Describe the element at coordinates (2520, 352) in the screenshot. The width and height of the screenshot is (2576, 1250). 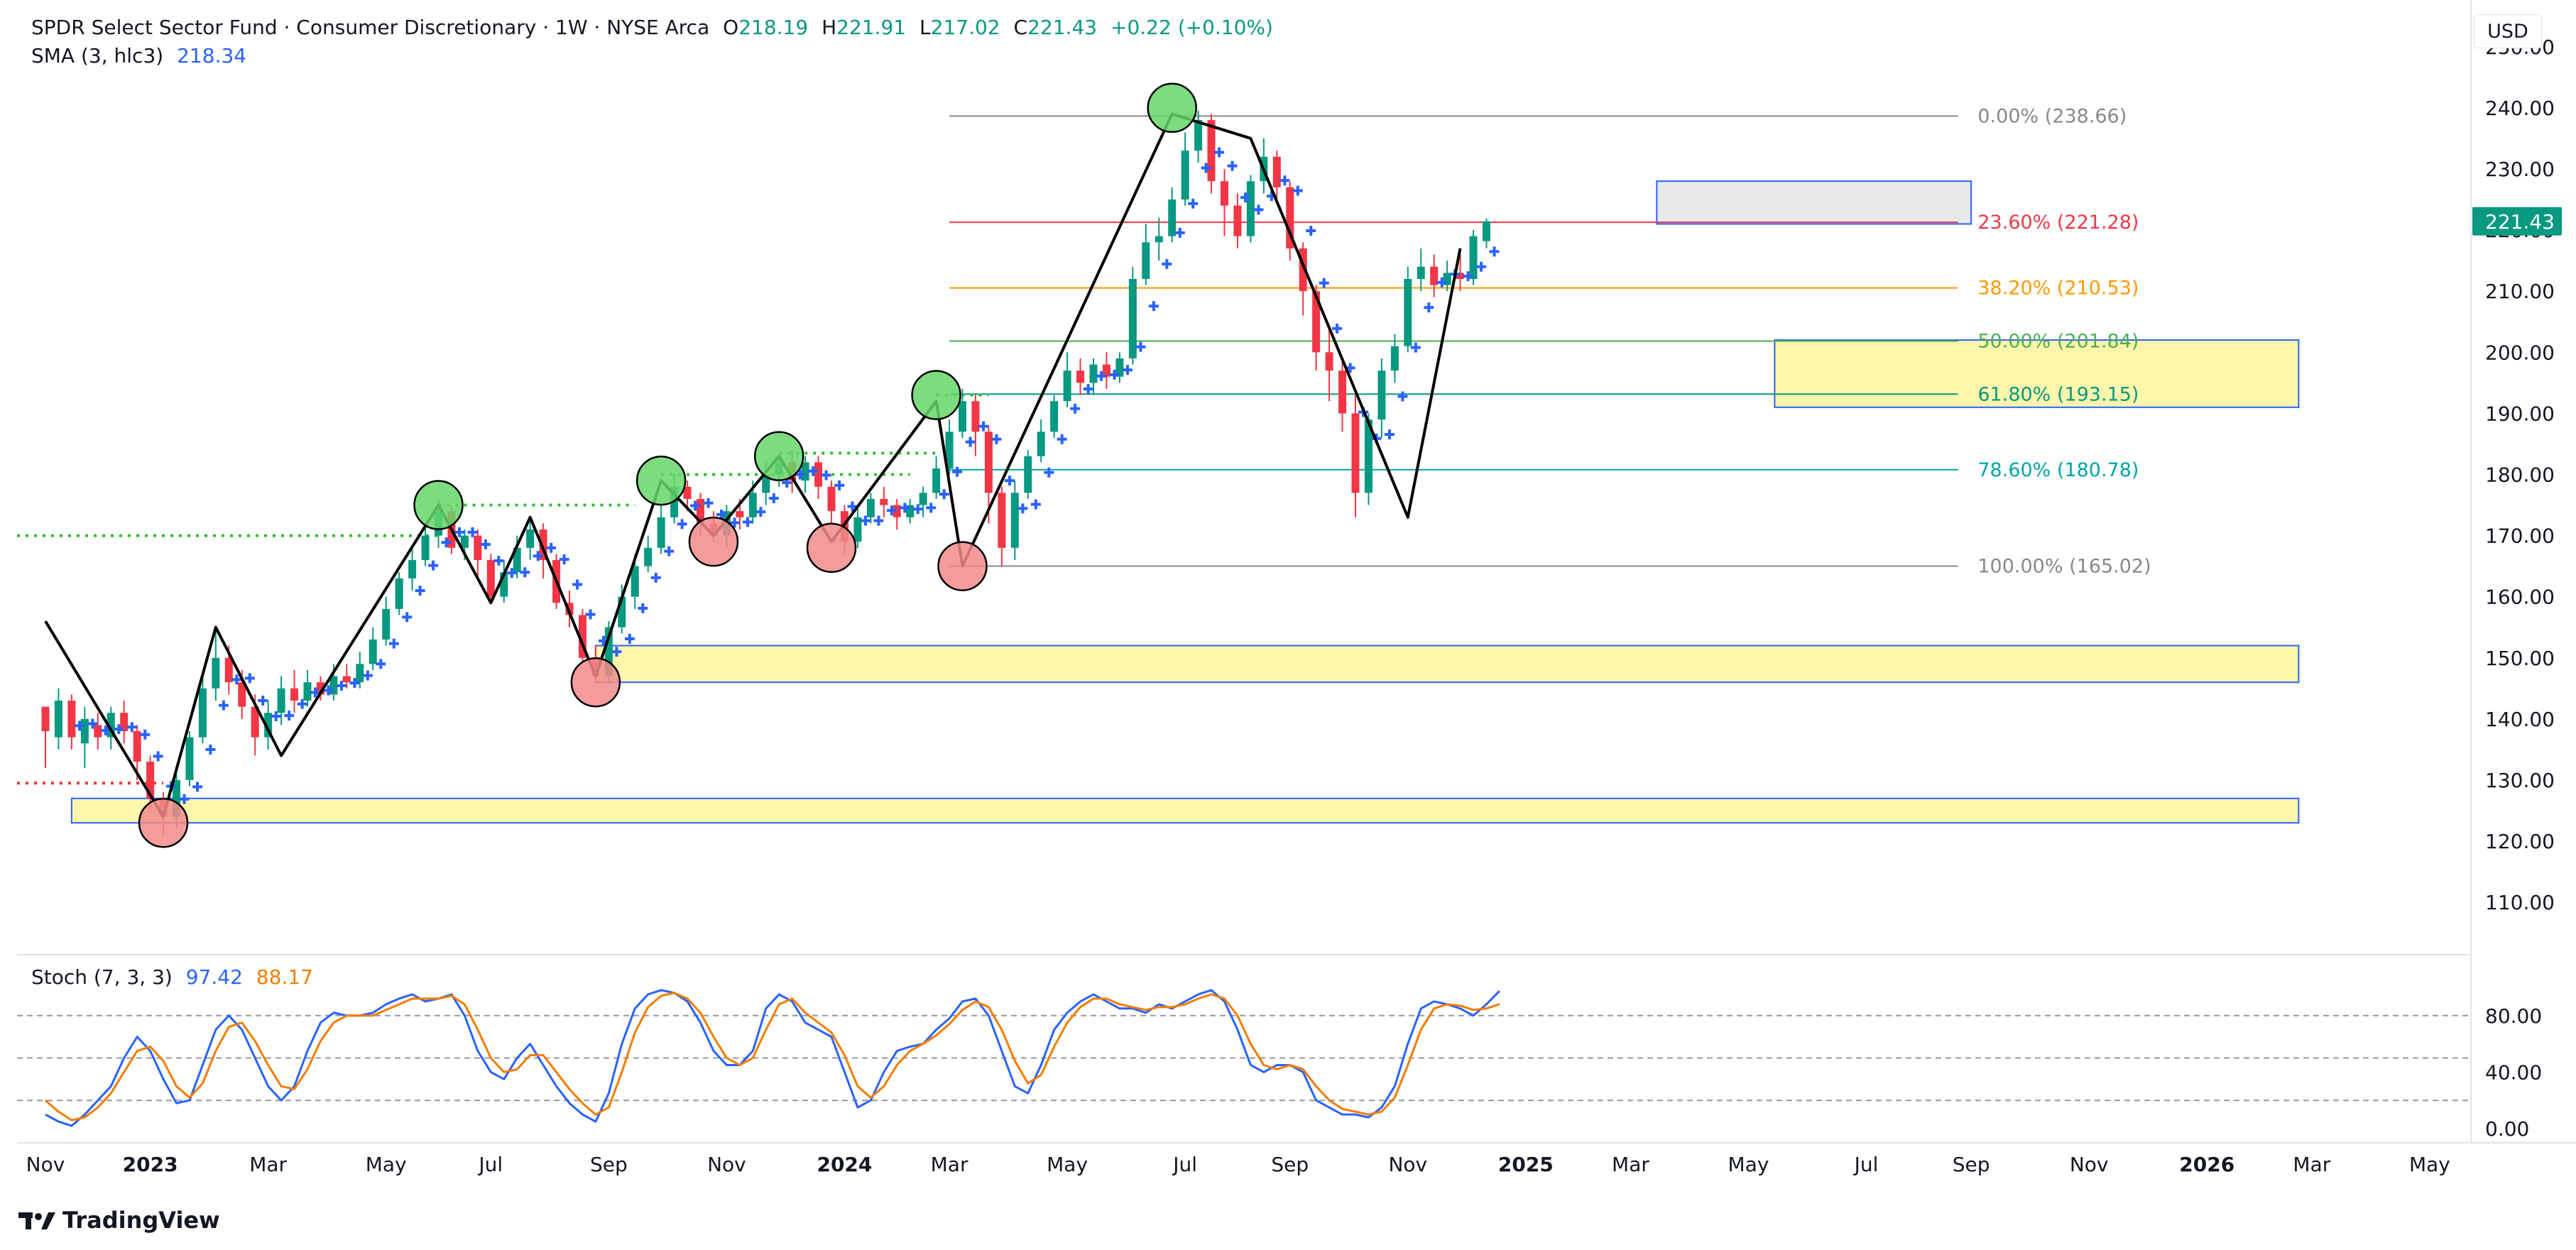
I see `price-tick-label: 200.00` at that location.